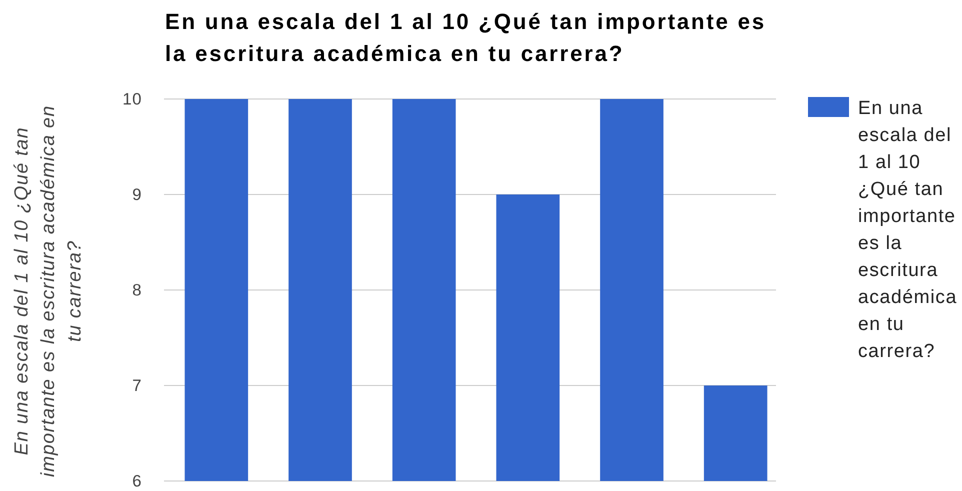  What do you see at coordinates (137, 385) in the screenshot?
I see `y-tick-label: 7` at bounding box center [137, 385].